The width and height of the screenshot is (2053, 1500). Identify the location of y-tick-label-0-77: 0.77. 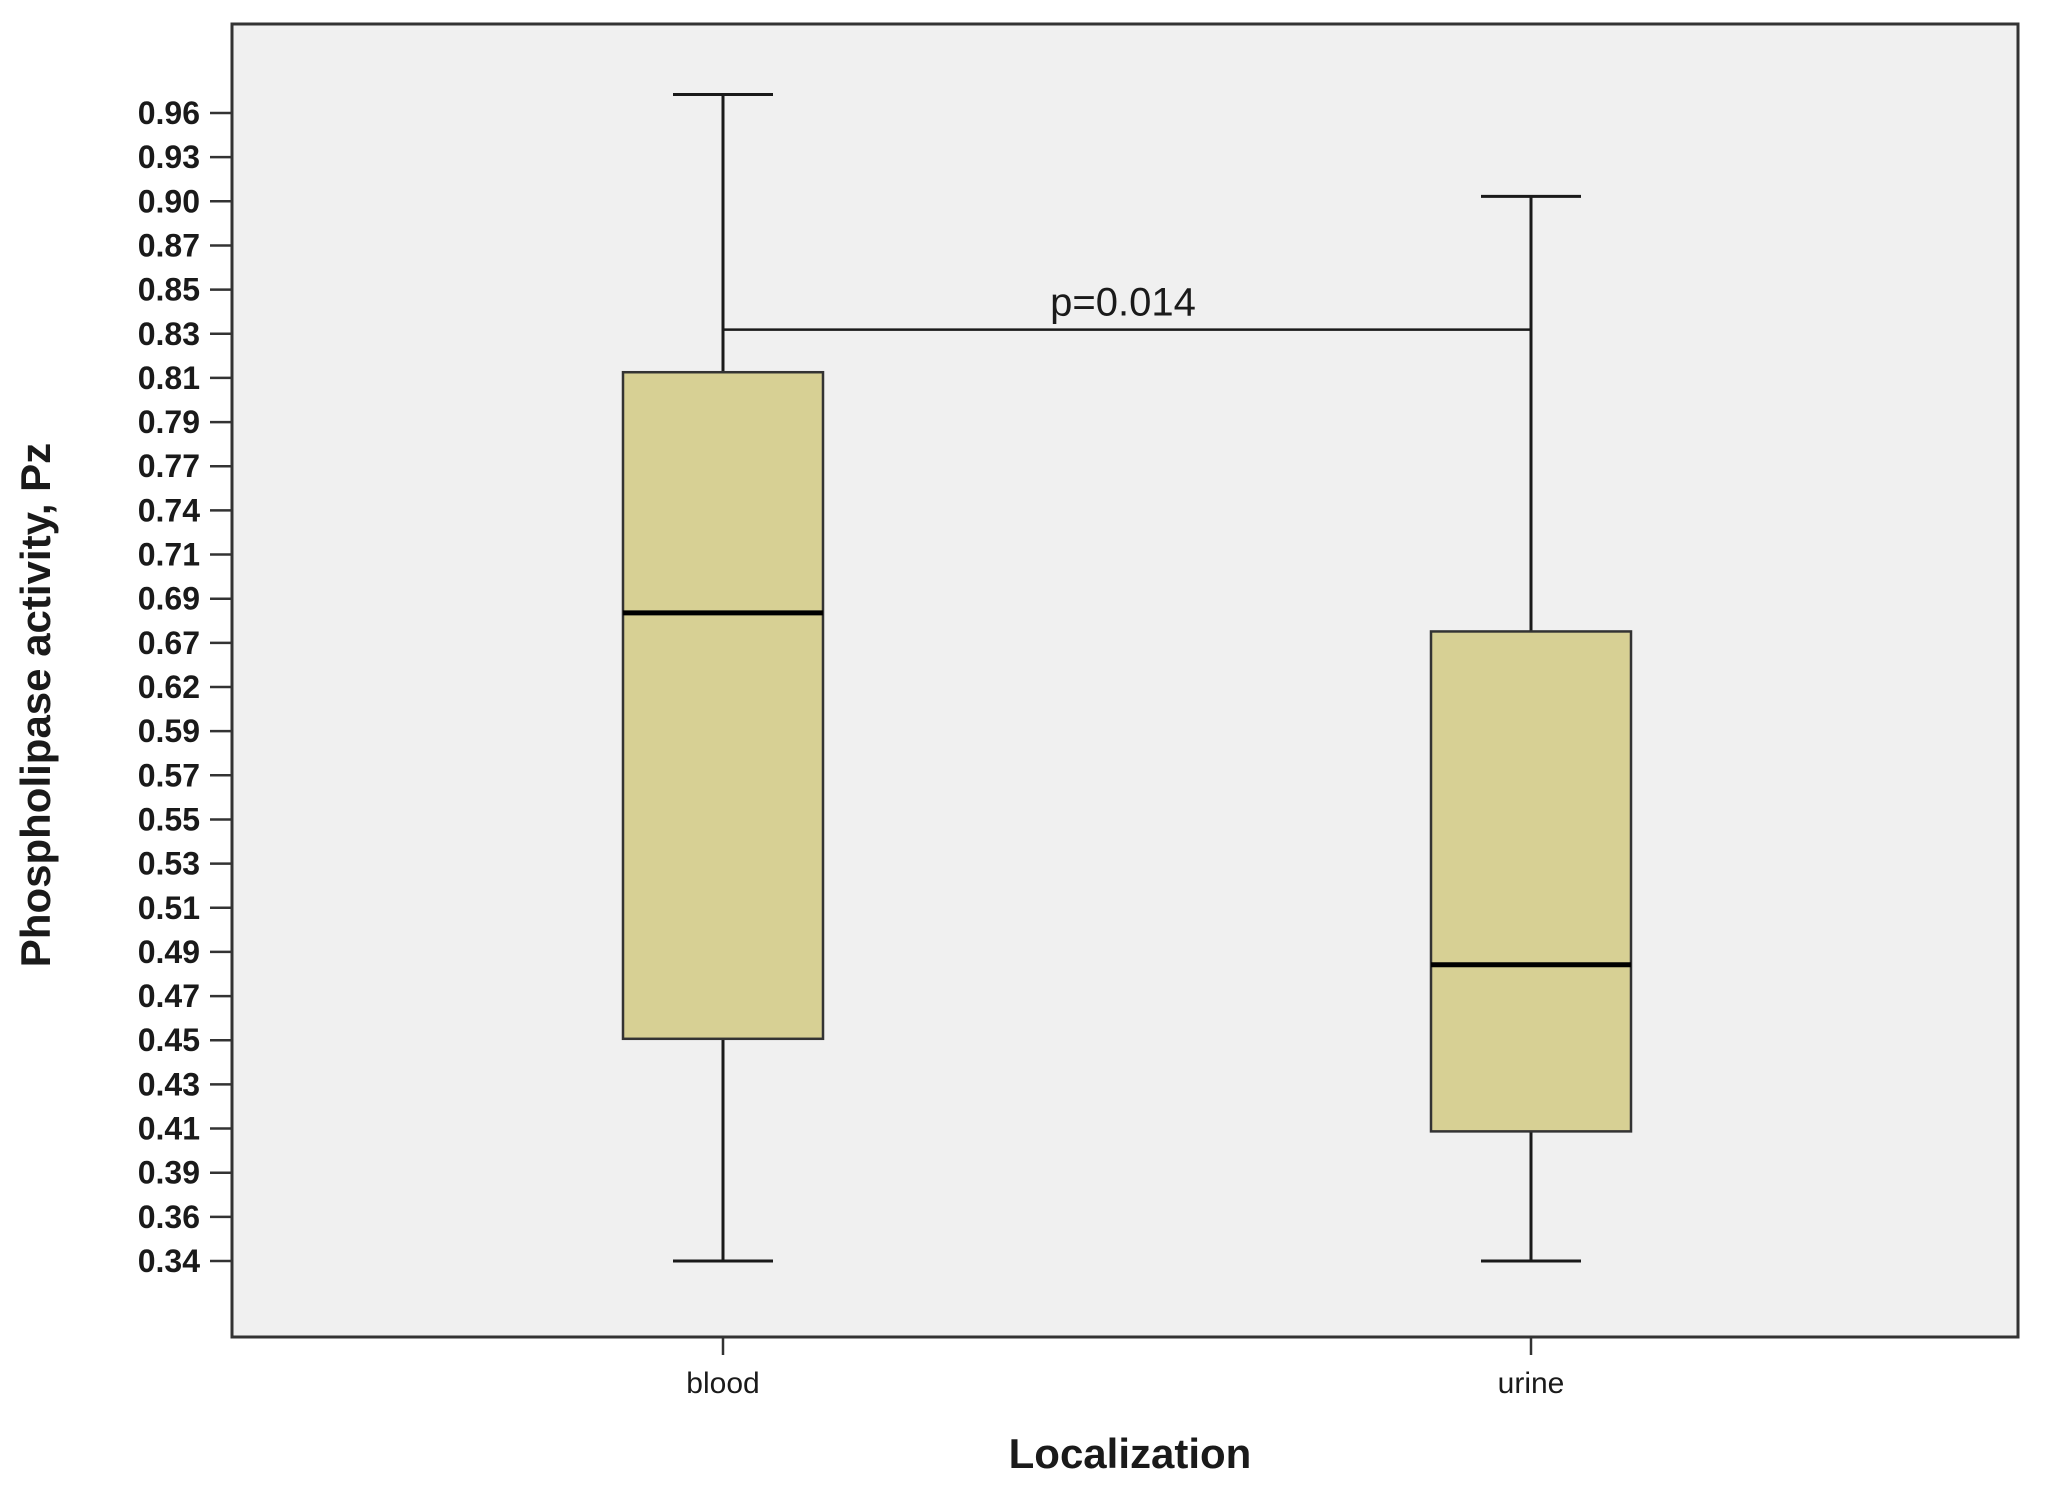
(169, 466).